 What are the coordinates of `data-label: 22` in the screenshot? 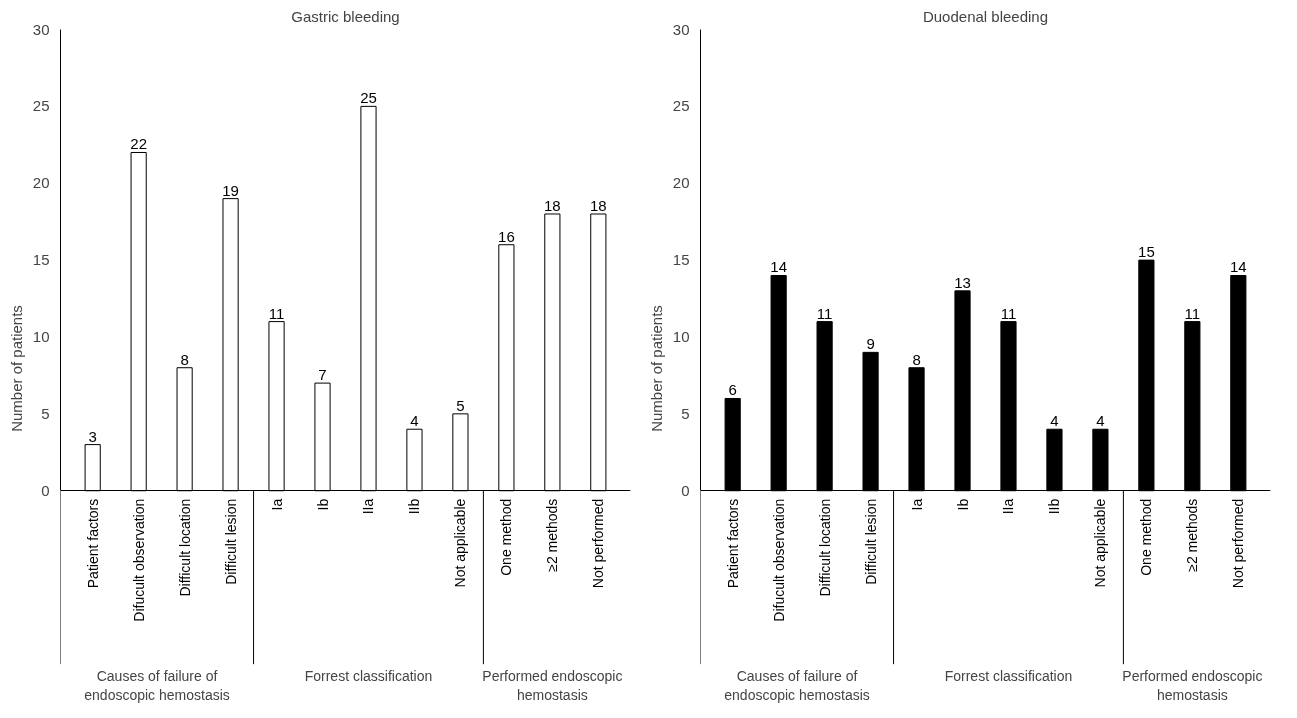 It's located at (138, 144).